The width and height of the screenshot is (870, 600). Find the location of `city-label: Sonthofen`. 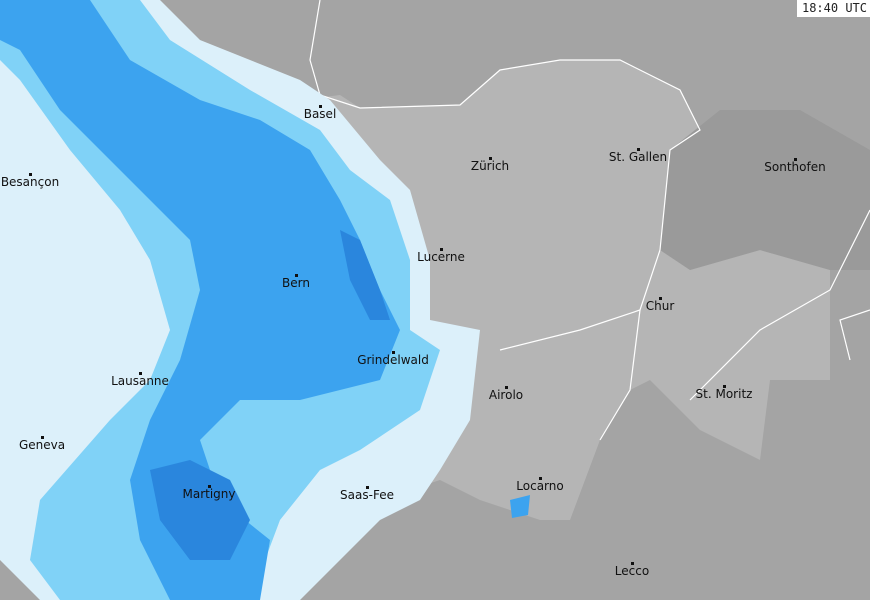

city-label: Sonthofen is located at coordinates (795, 167).